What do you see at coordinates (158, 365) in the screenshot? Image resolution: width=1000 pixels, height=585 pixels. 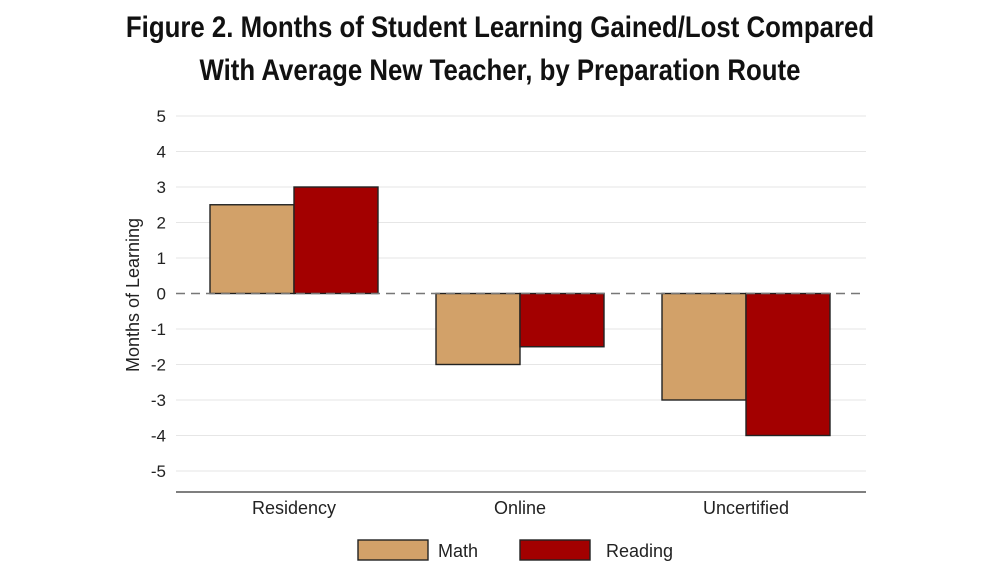 I see `y-tick-label: -2` at bounding box center [158, 365].